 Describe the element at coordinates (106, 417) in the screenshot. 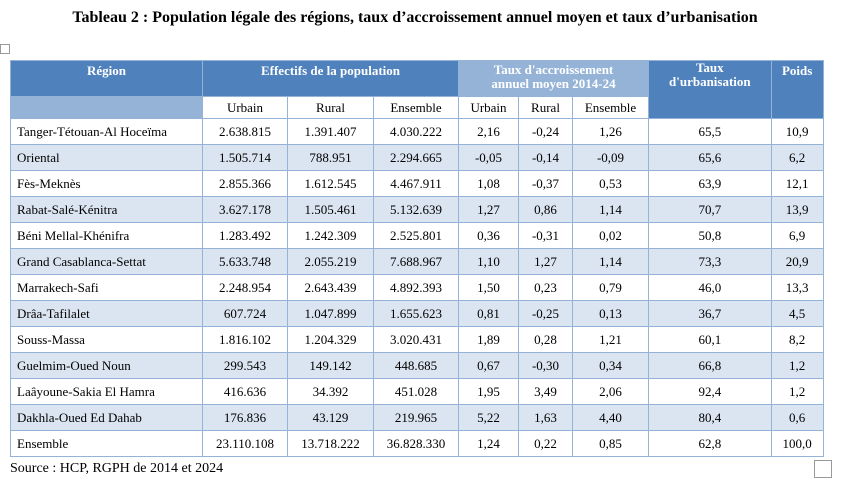

I see `region-cell: Dakhla-Oued Ed Dahab` at that location.